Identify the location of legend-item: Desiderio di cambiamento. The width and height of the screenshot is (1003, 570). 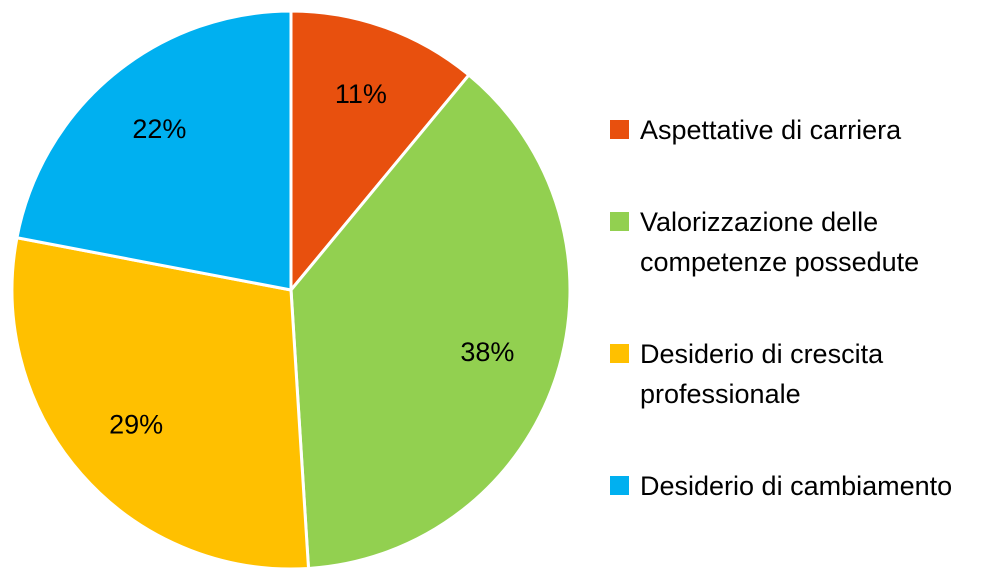
(782, 486).